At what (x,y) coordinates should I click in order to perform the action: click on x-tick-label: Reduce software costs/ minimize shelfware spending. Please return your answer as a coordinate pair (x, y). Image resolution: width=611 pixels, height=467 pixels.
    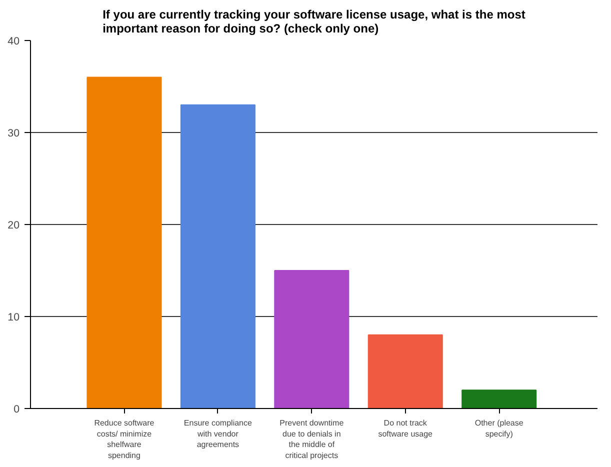
    Looking at the image, I should click on (124, 439).